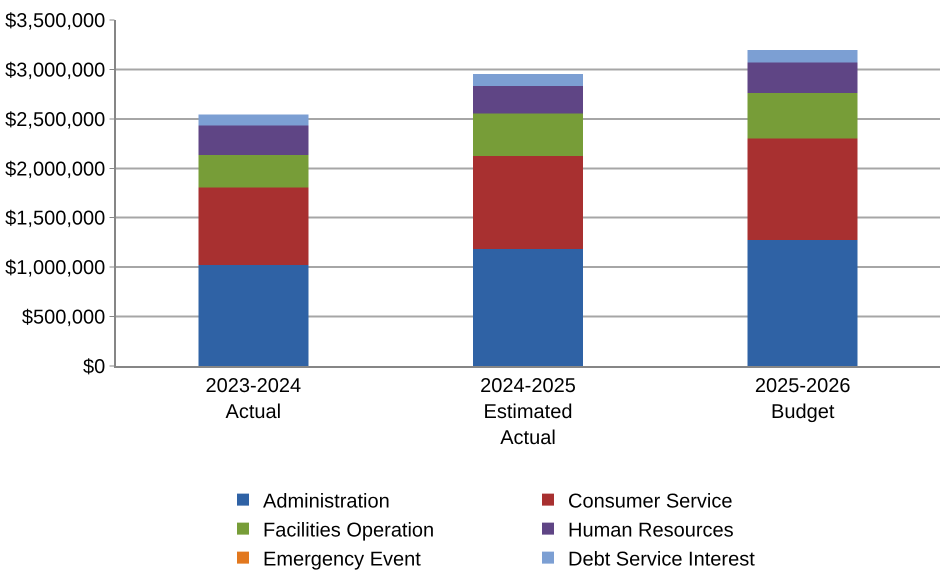 The image size is (945, 582). What do you see at coordinates (55, 70) in the screenshot?
I see `y-tick-label: $3,000,000` at bounding box center [55, 70].